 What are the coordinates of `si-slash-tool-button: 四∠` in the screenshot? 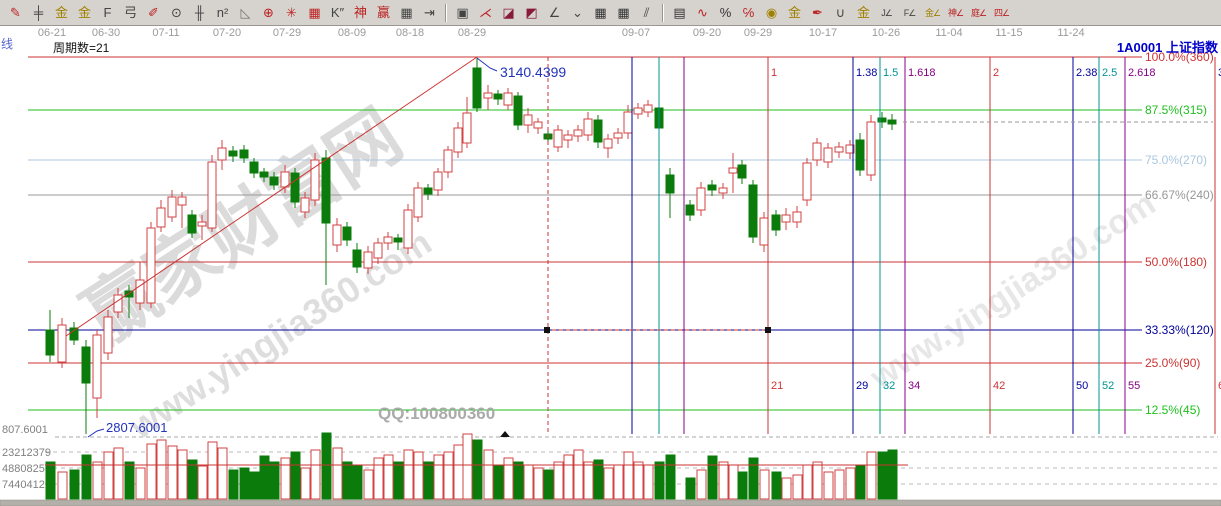 It's located at (1001, 12).